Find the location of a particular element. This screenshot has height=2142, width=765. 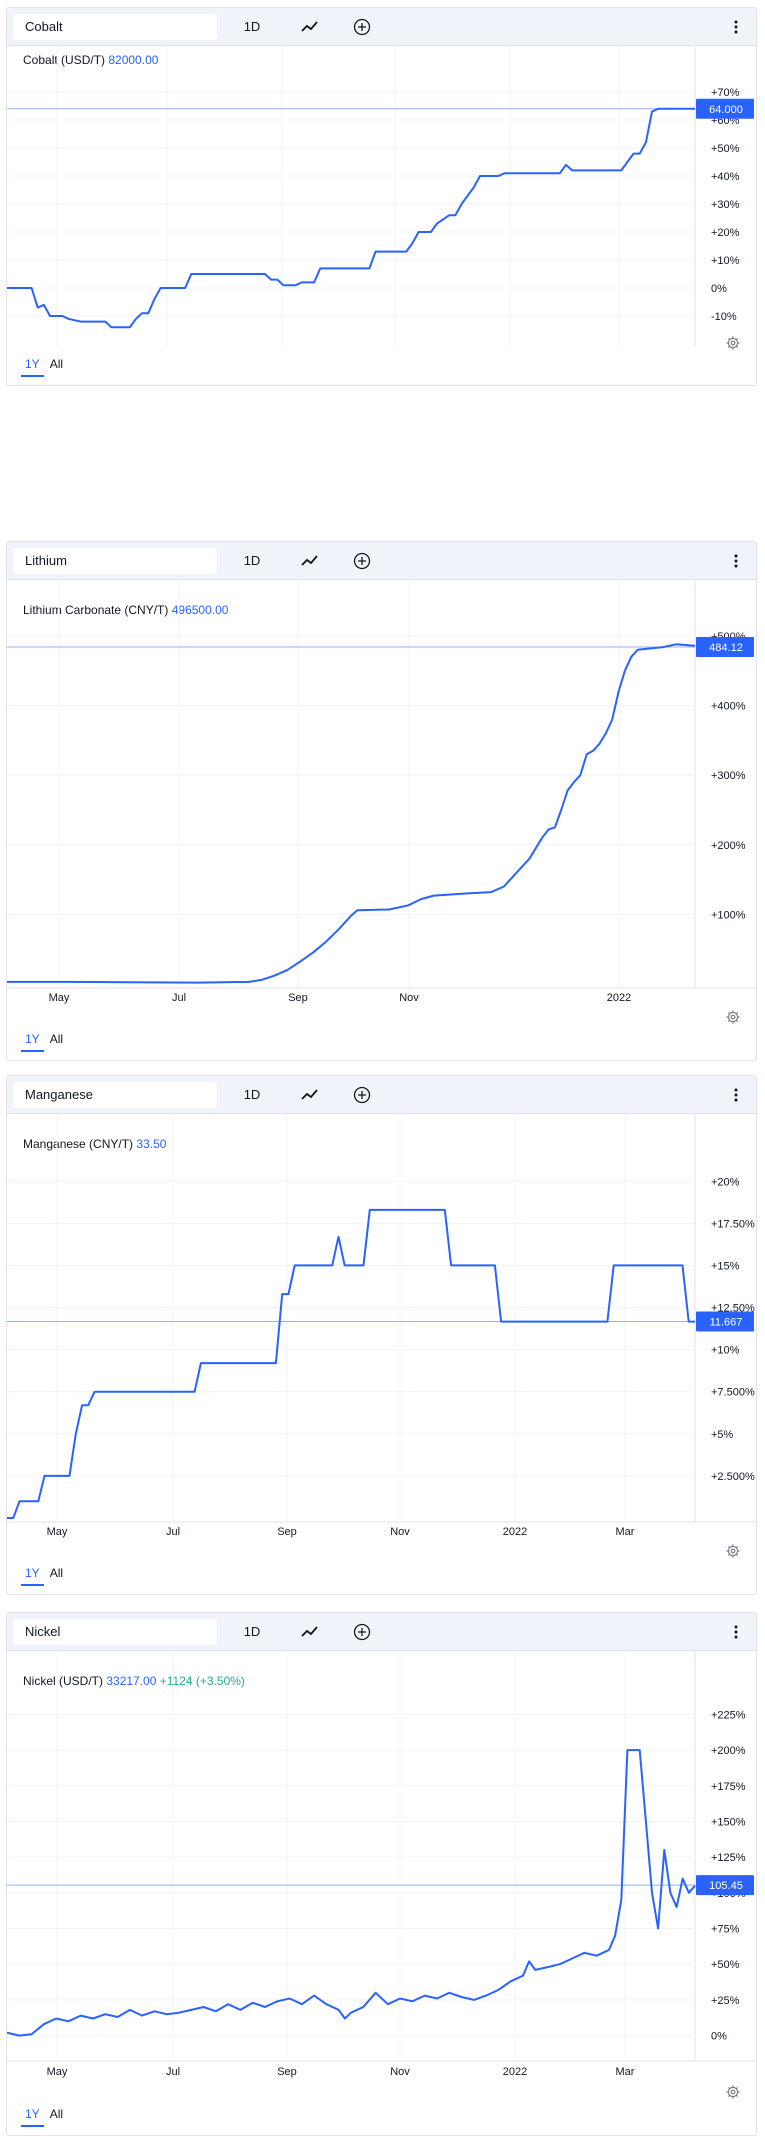

last-price-label: 105.45 is located at coordinates (726, 1886).